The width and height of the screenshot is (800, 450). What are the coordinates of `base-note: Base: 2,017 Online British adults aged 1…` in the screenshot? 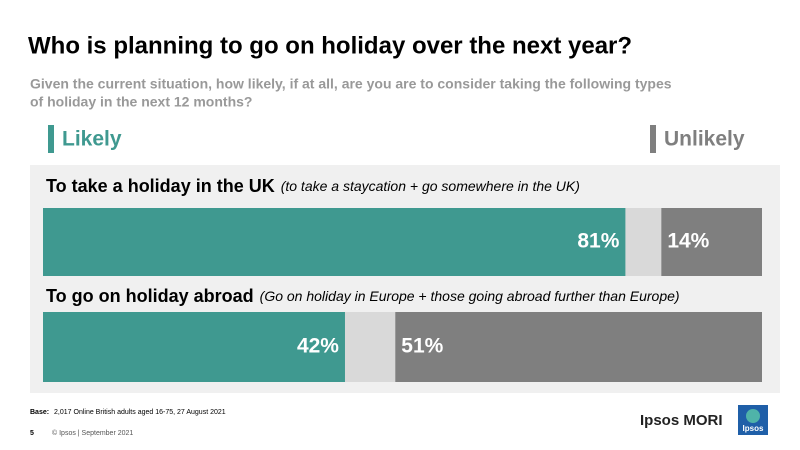 It's located at (128, 412).